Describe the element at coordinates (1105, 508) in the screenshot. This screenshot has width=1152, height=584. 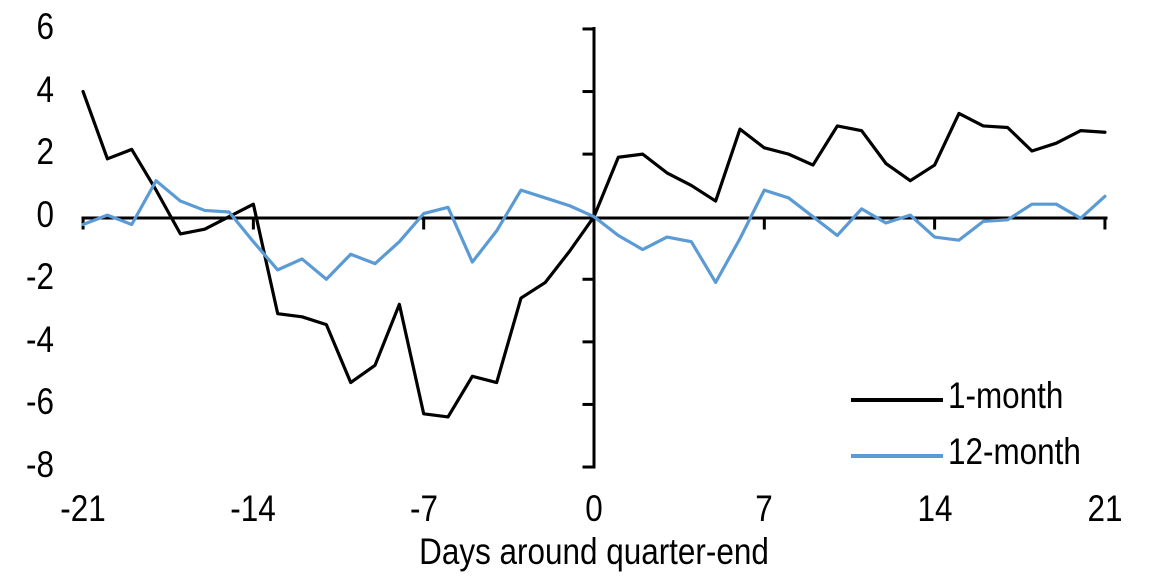
I see `x-tick-label: 21` at that location.